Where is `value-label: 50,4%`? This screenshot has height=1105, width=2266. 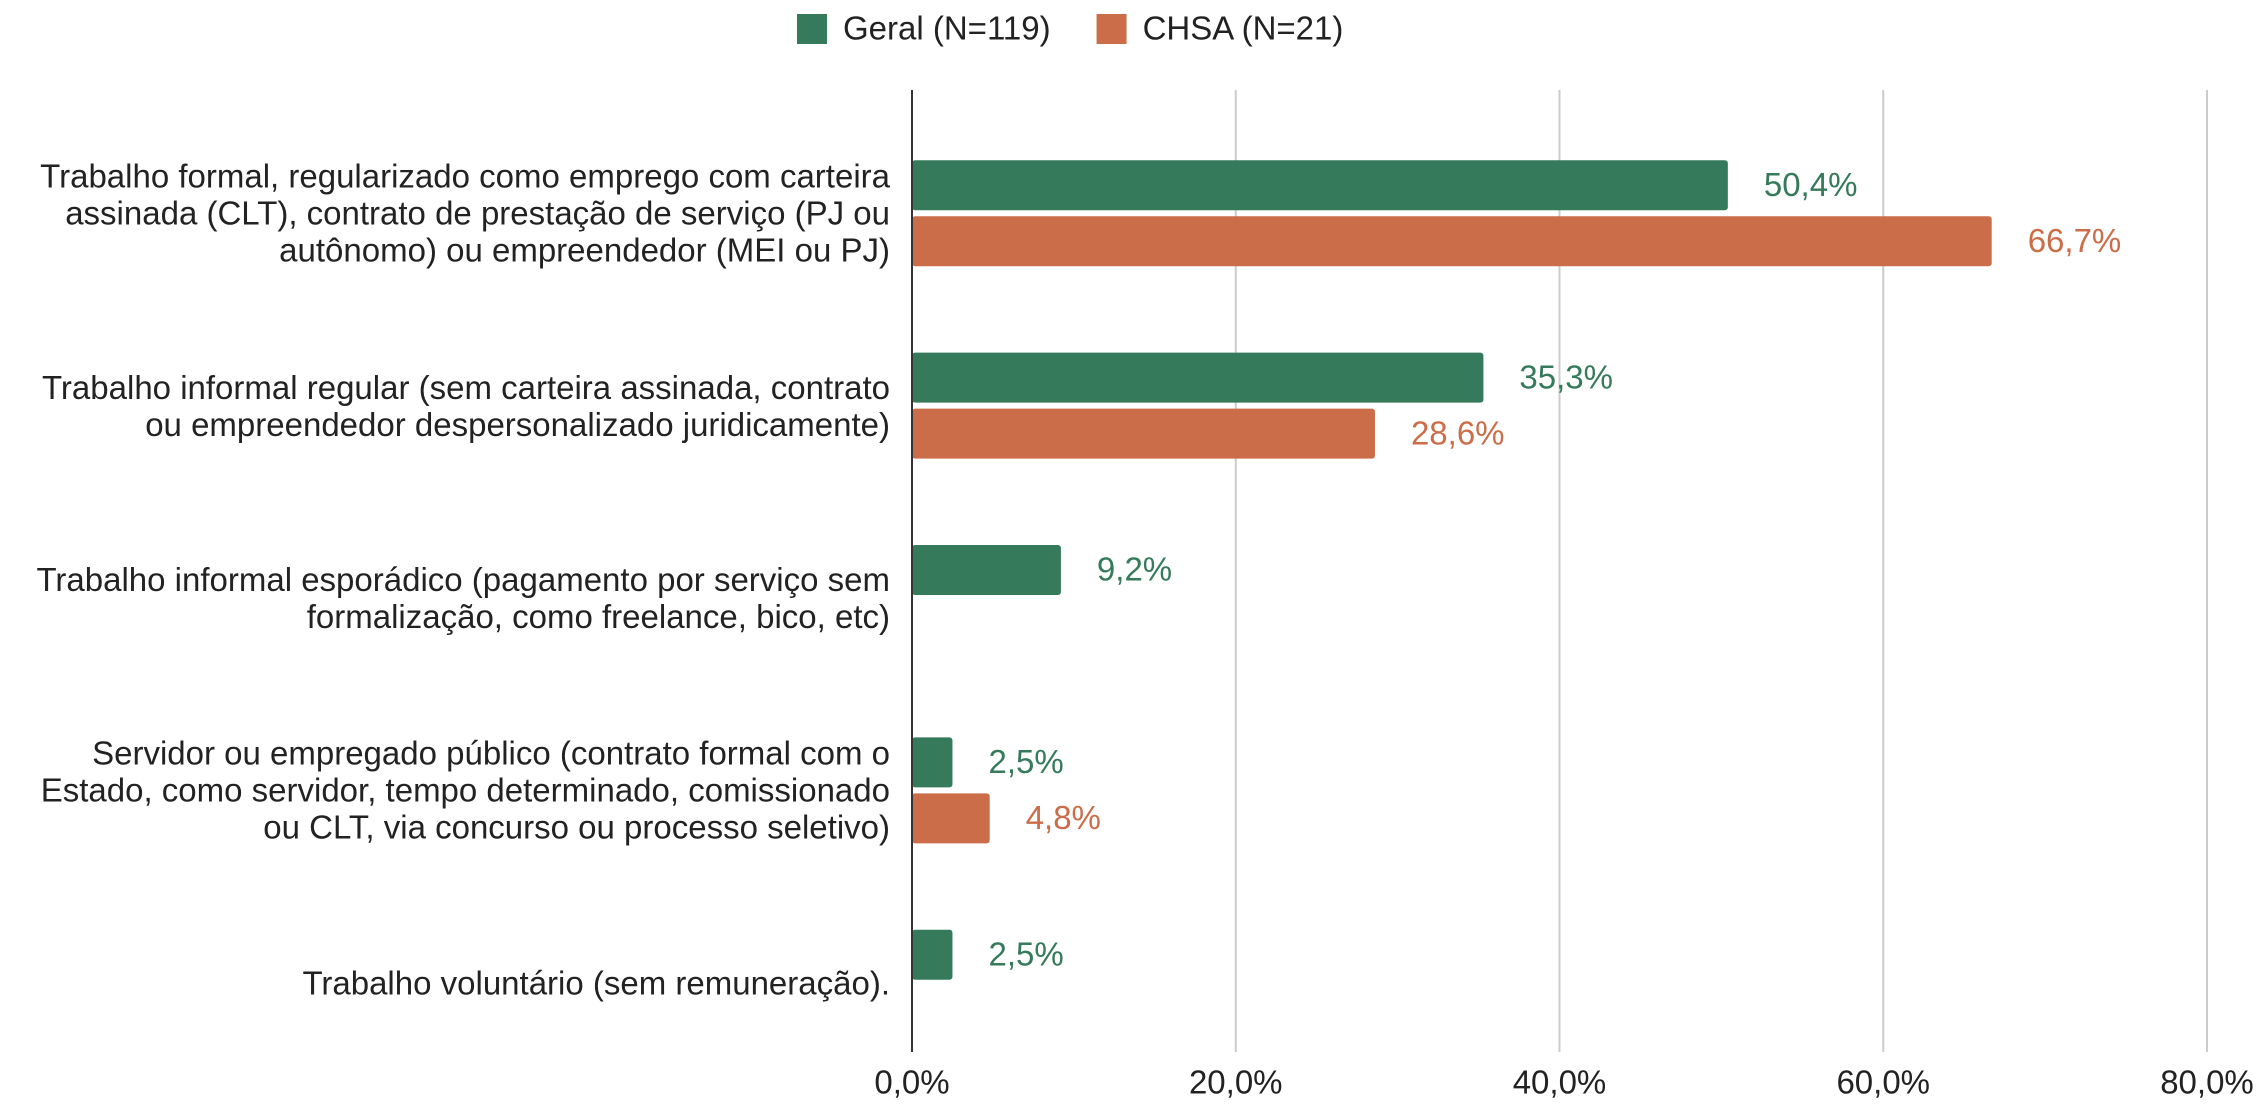
value-label: 50,4% is located at coordinates (1811, 184).